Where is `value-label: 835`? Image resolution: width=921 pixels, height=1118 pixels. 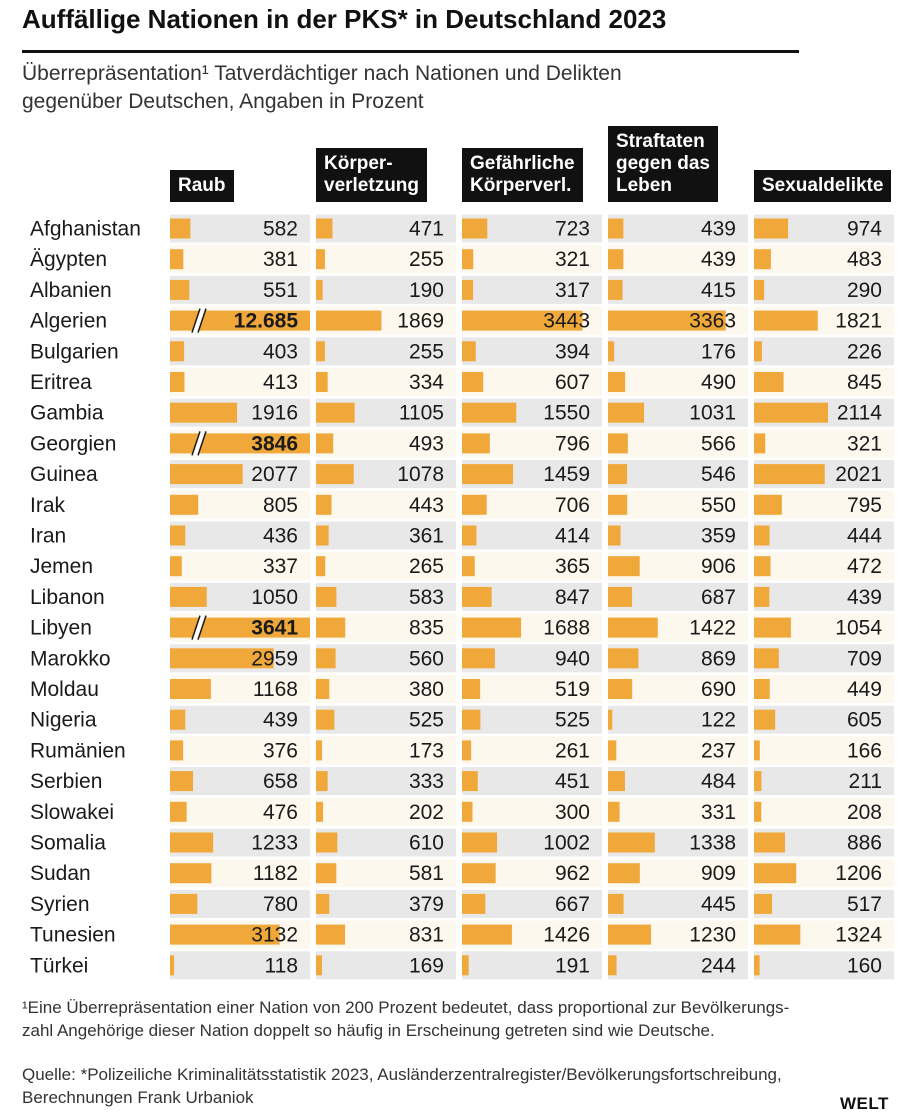
value-label: 835 is located at coordinates (426, 628).